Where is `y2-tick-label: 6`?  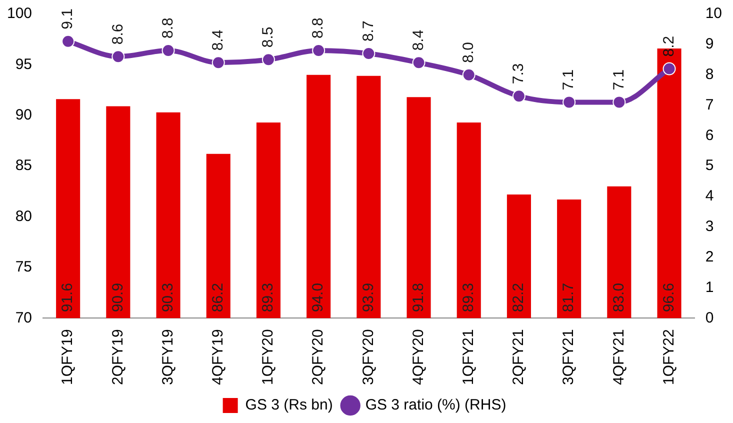
y2-tick-label: 6 is located at coordinates (709, 135).